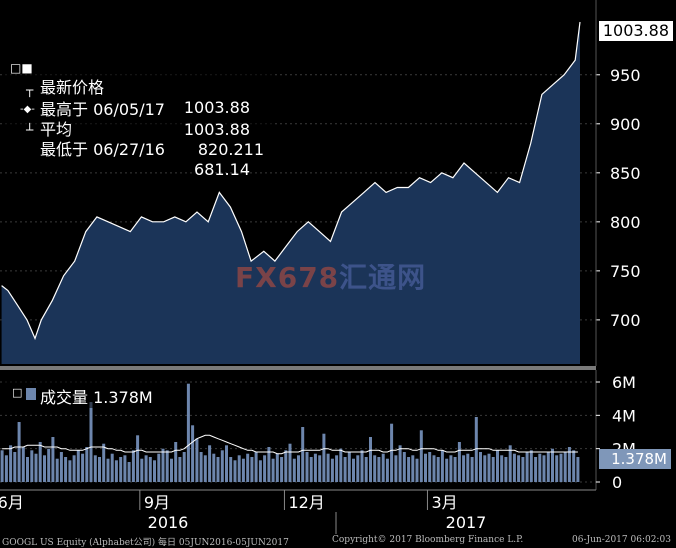  I want to click on volume-legend-label: 成交量 1.378M, so click(96, 397).